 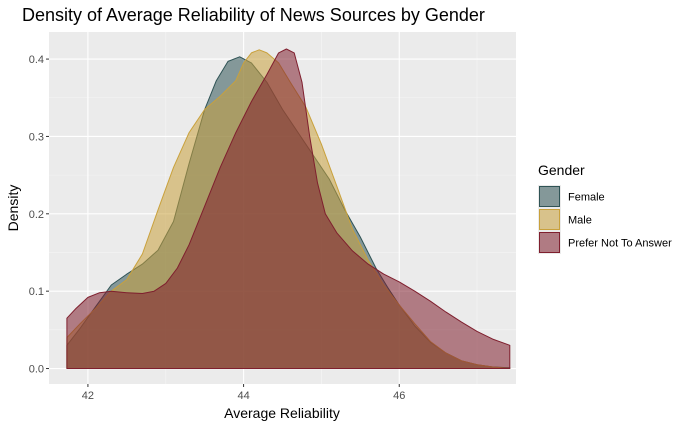 I want to click on legend: Gender Female Male Prefer Not To Answer, so click(x=605, y=208).